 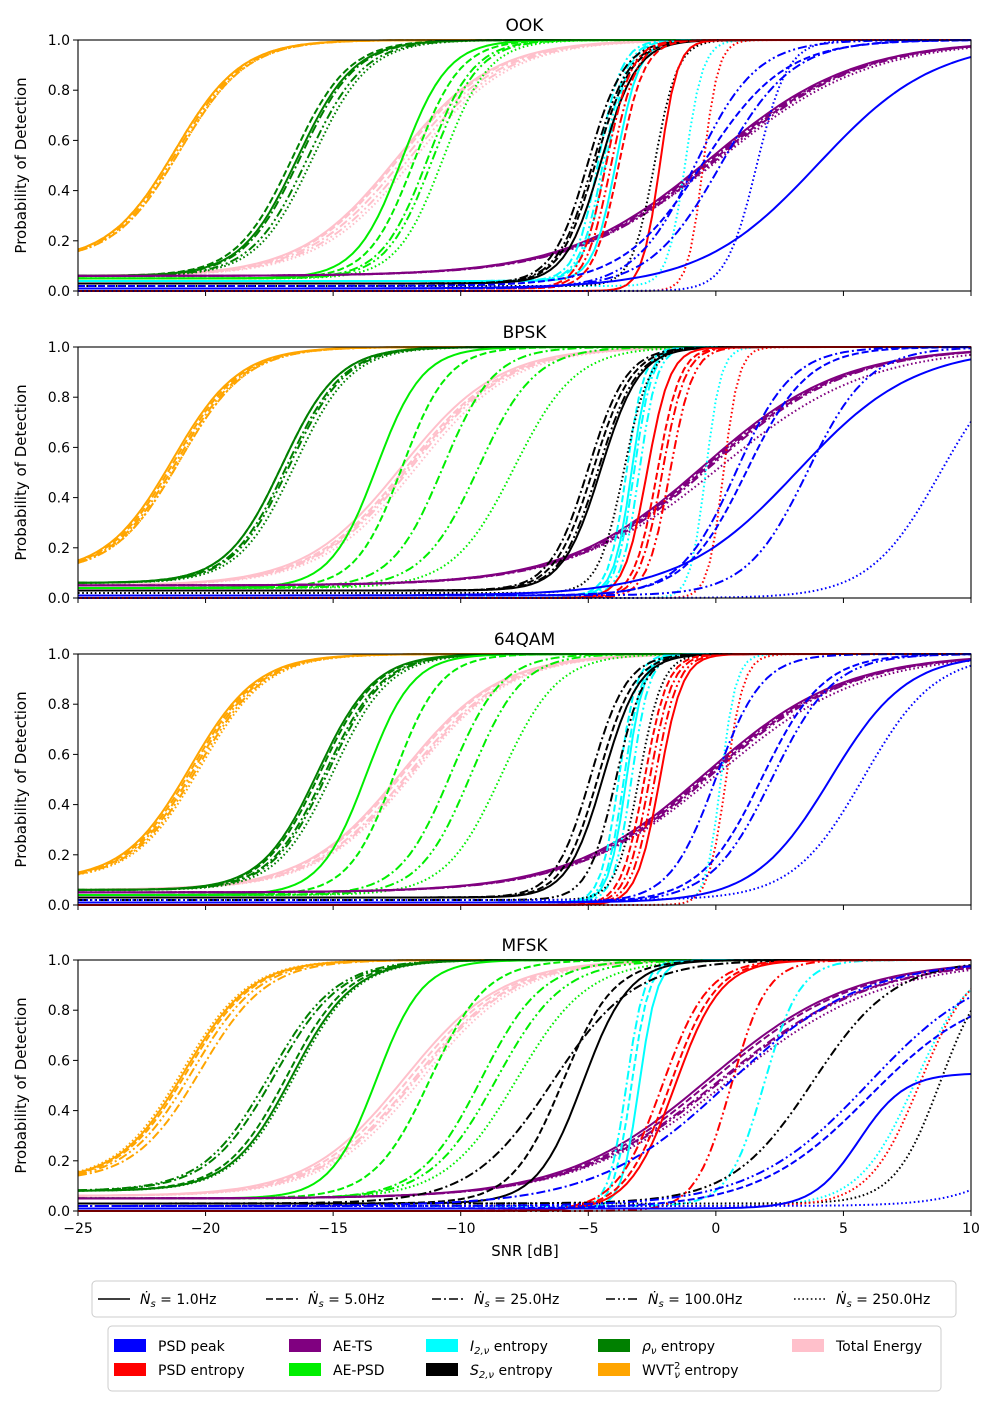 What do you see at coordinates (364, 1300) in the screenshot?
I see `rate-value: 5.0Hz` at bounding box center [364, 1300].